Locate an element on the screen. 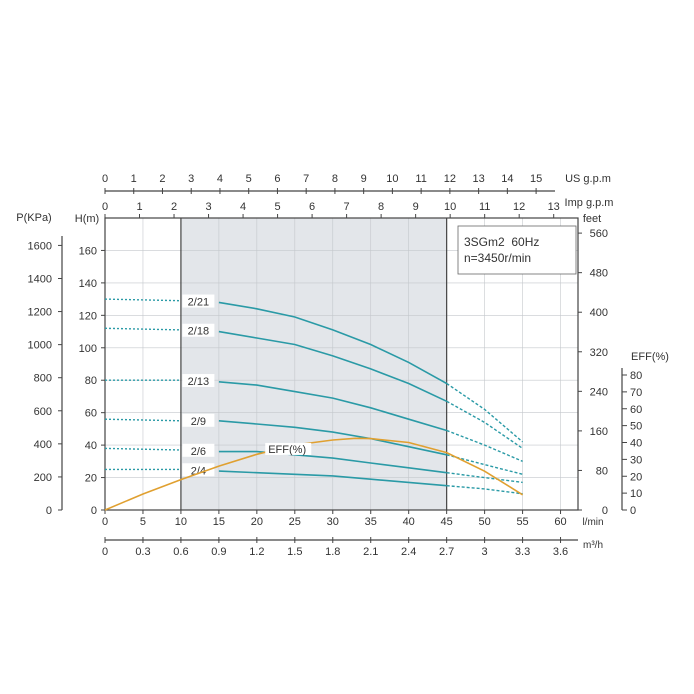 This screenshot has height=694, width=694. efficiency-tick-label: 20 is located at coordinates (636, 477).